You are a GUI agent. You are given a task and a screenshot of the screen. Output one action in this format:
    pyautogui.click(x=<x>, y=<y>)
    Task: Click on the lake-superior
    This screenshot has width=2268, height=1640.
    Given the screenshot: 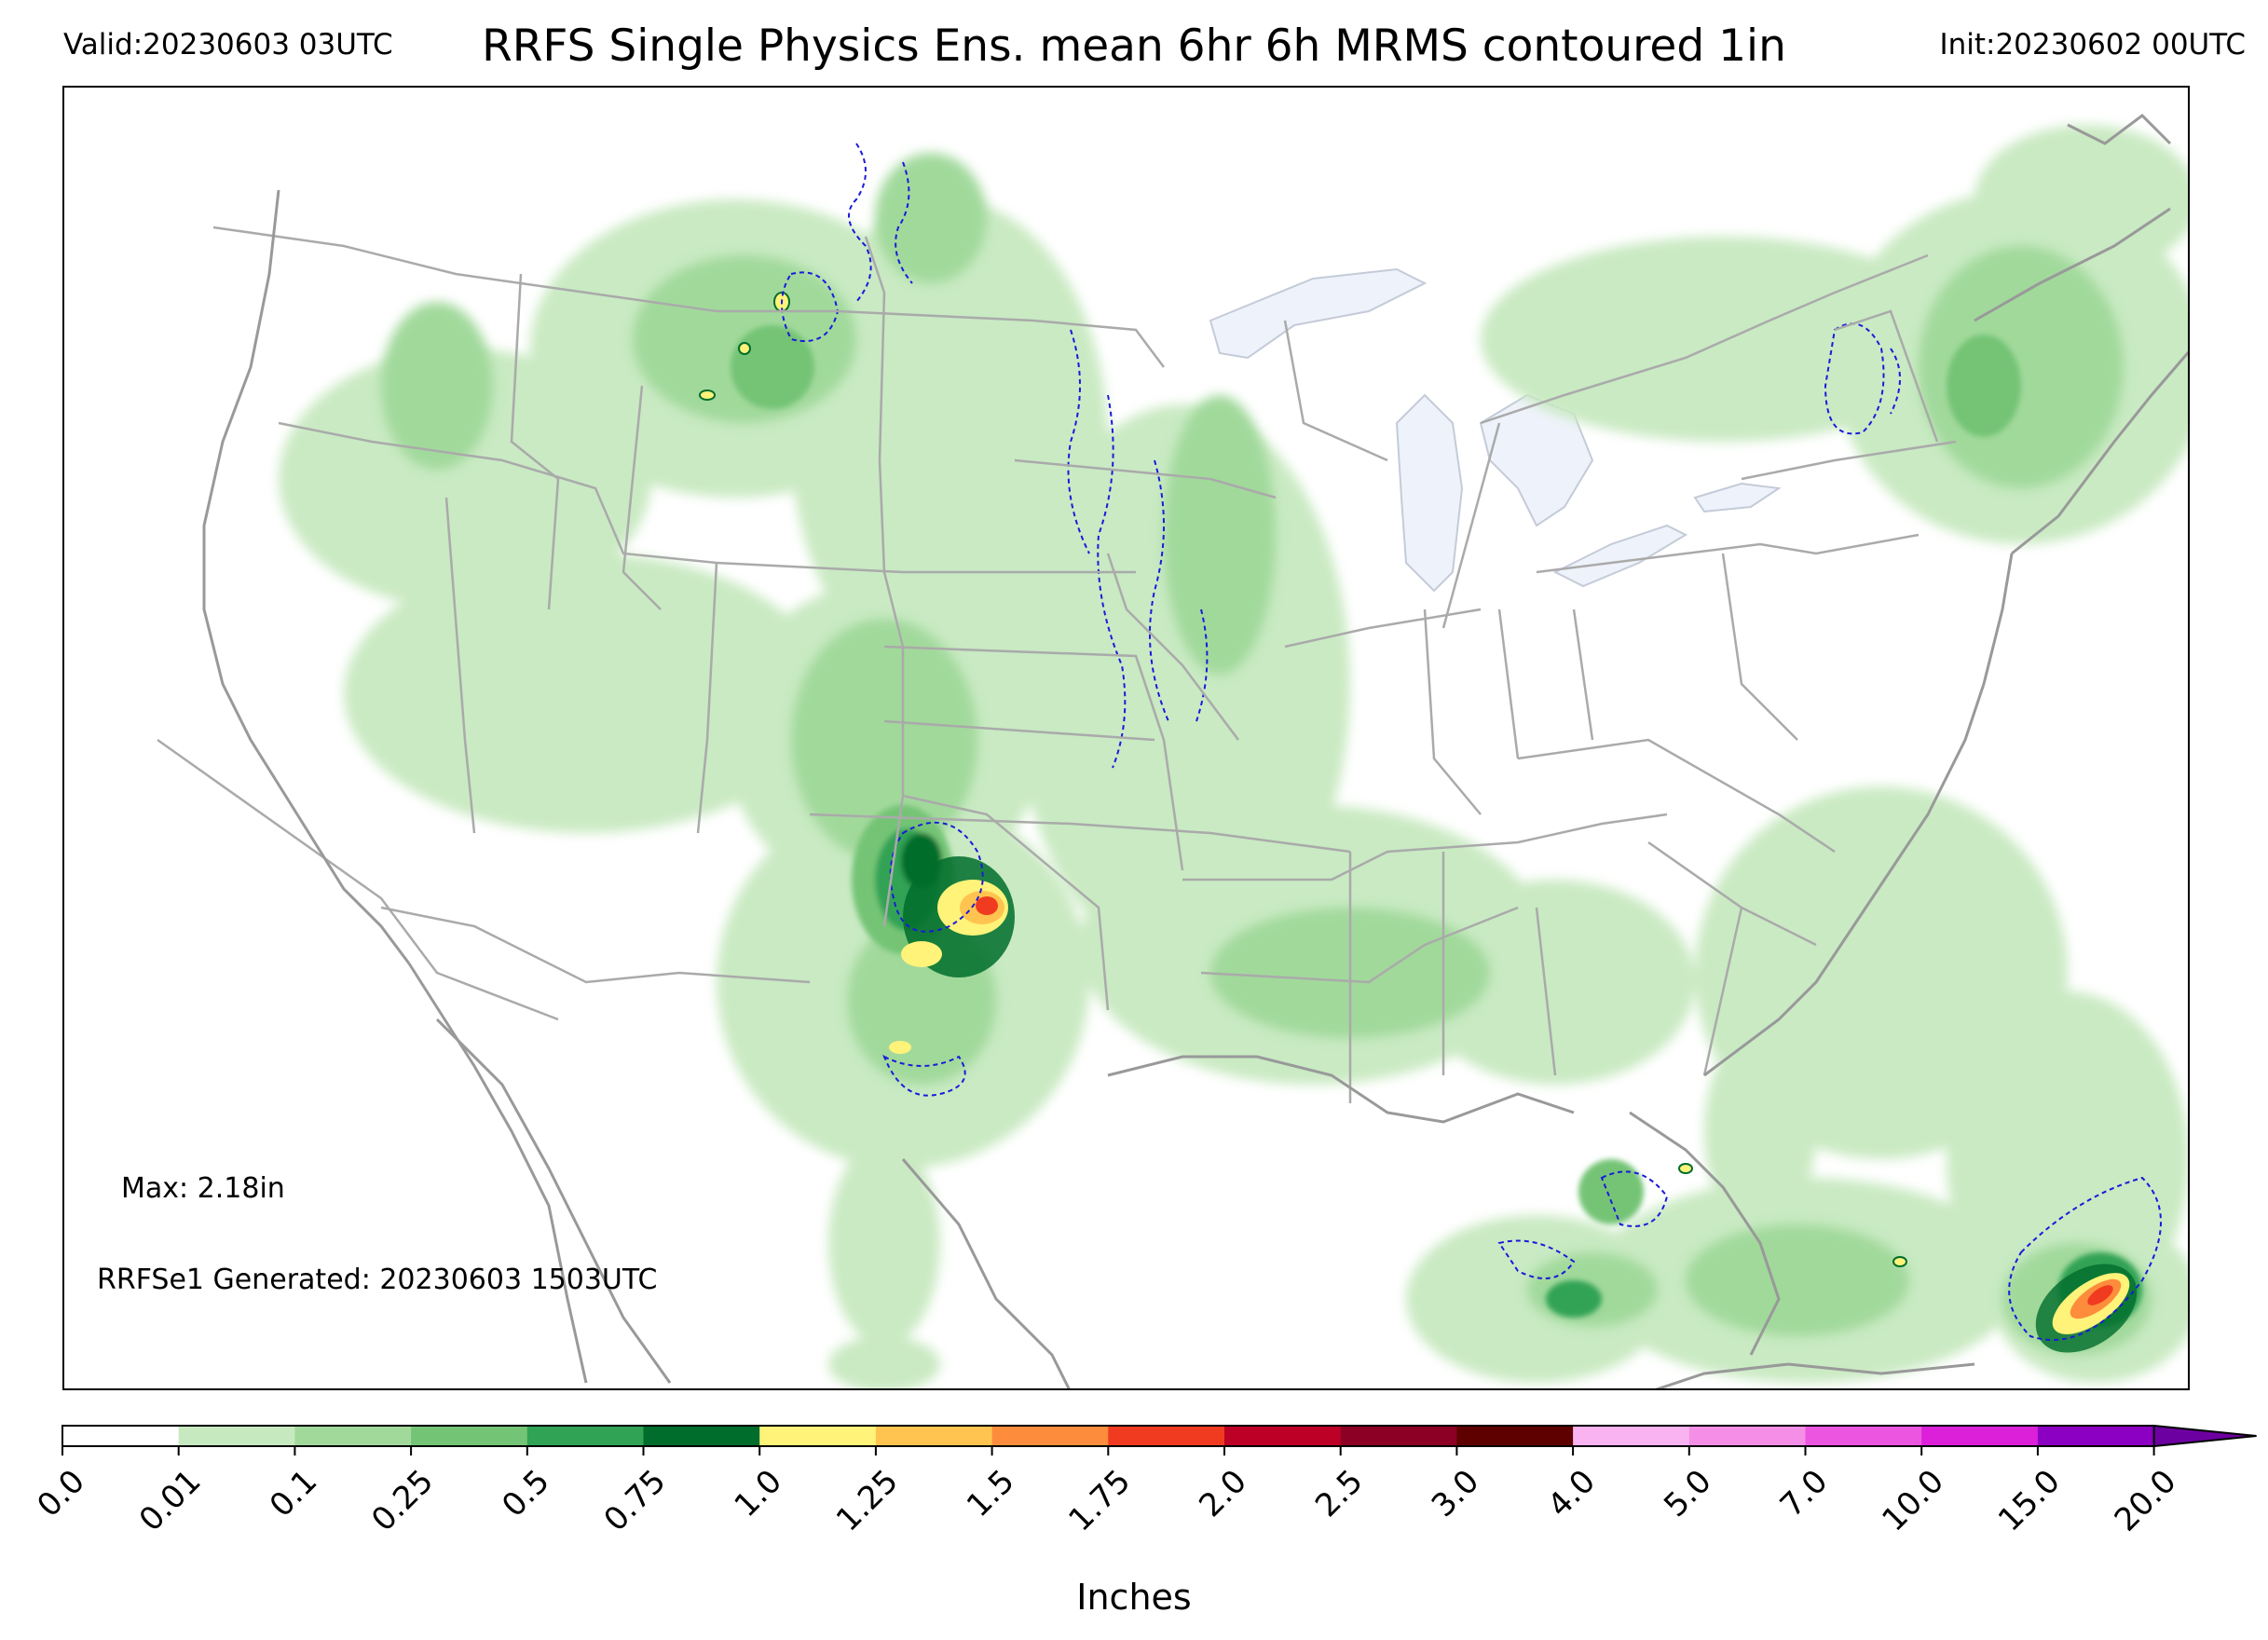 What is the action you would take?
    pyautogui.click(x=1318, y=313)
    